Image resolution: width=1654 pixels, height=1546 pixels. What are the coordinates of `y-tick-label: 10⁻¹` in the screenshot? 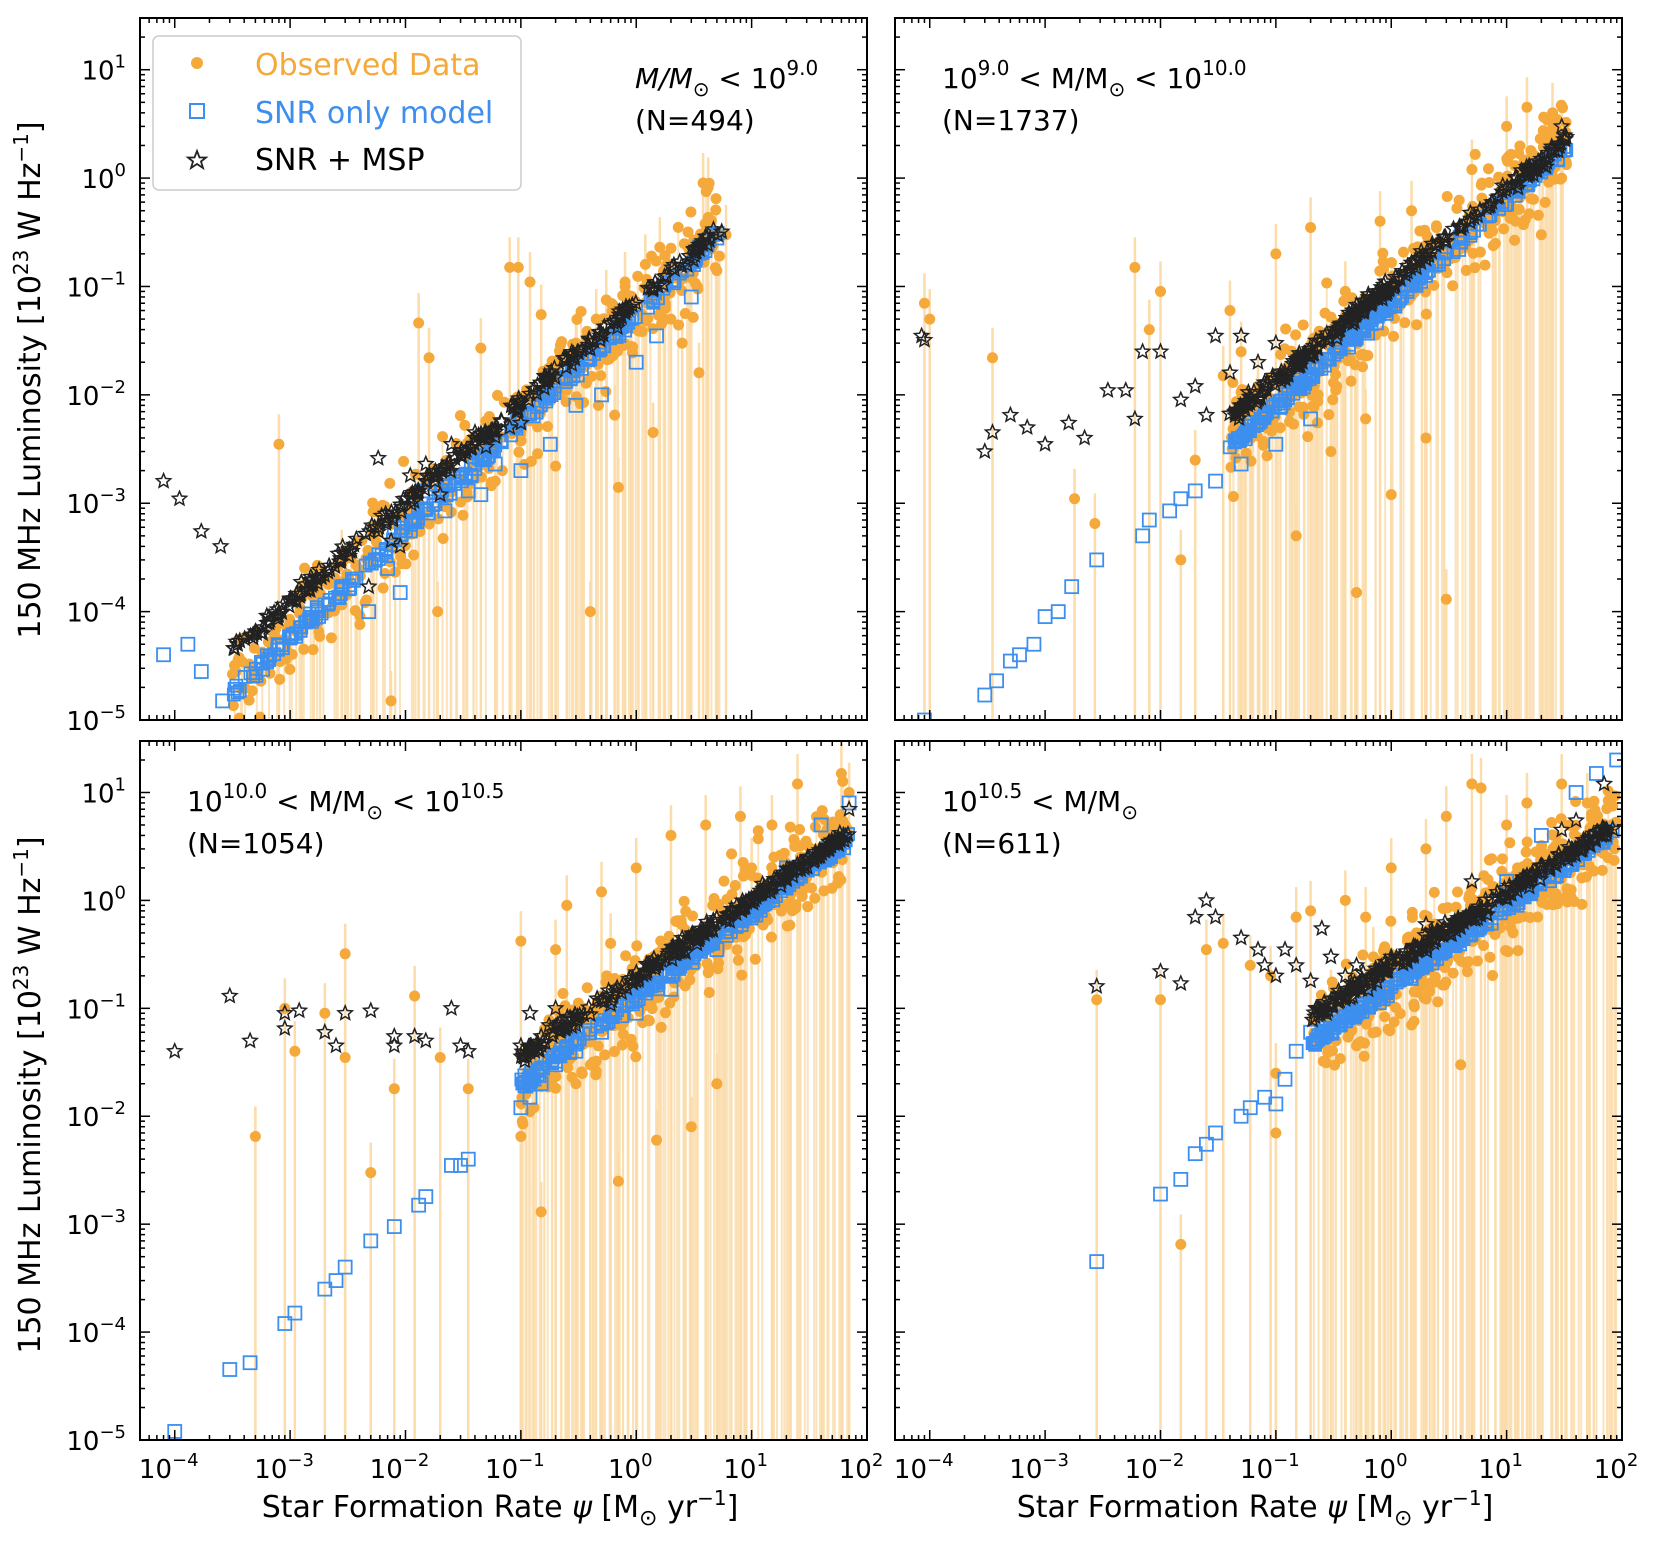 It's located at (96, 285).